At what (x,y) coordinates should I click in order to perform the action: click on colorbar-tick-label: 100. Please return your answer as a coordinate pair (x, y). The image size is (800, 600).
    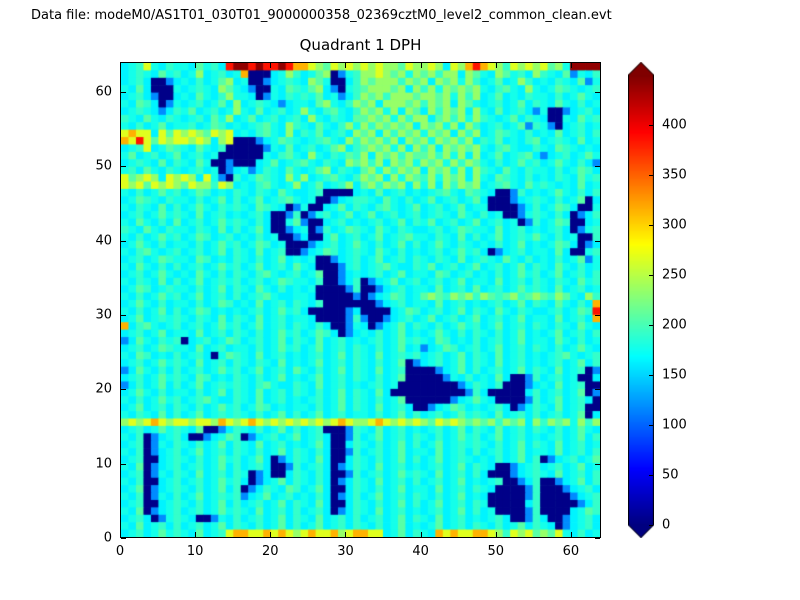
    Looking at the image, I should click on (674, 425).